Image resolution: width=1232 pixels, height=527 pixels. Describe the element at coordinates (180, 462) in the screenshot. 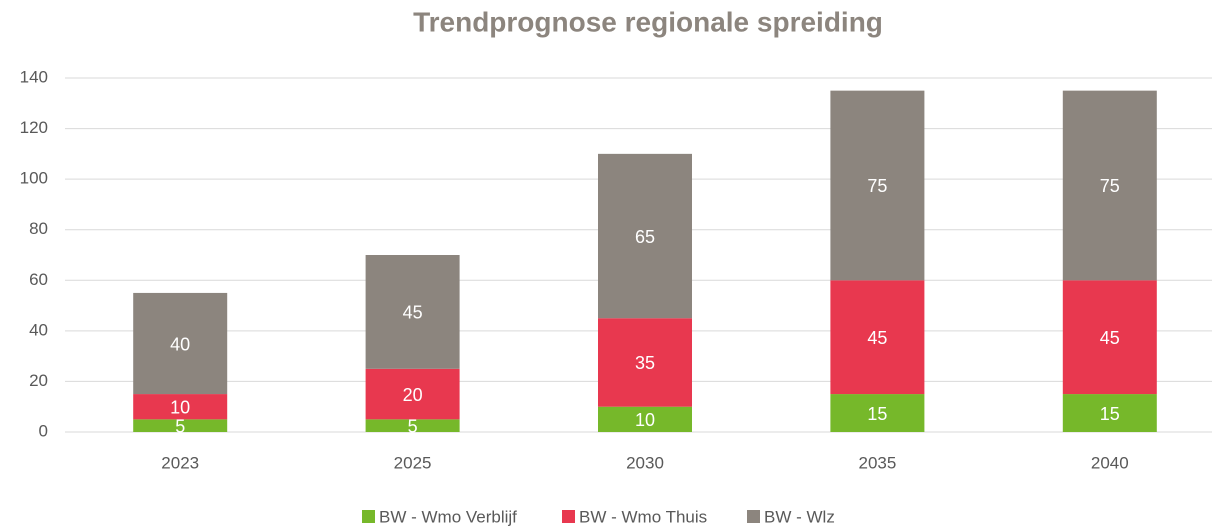

I see `x-tick-label: 2023` at that location.